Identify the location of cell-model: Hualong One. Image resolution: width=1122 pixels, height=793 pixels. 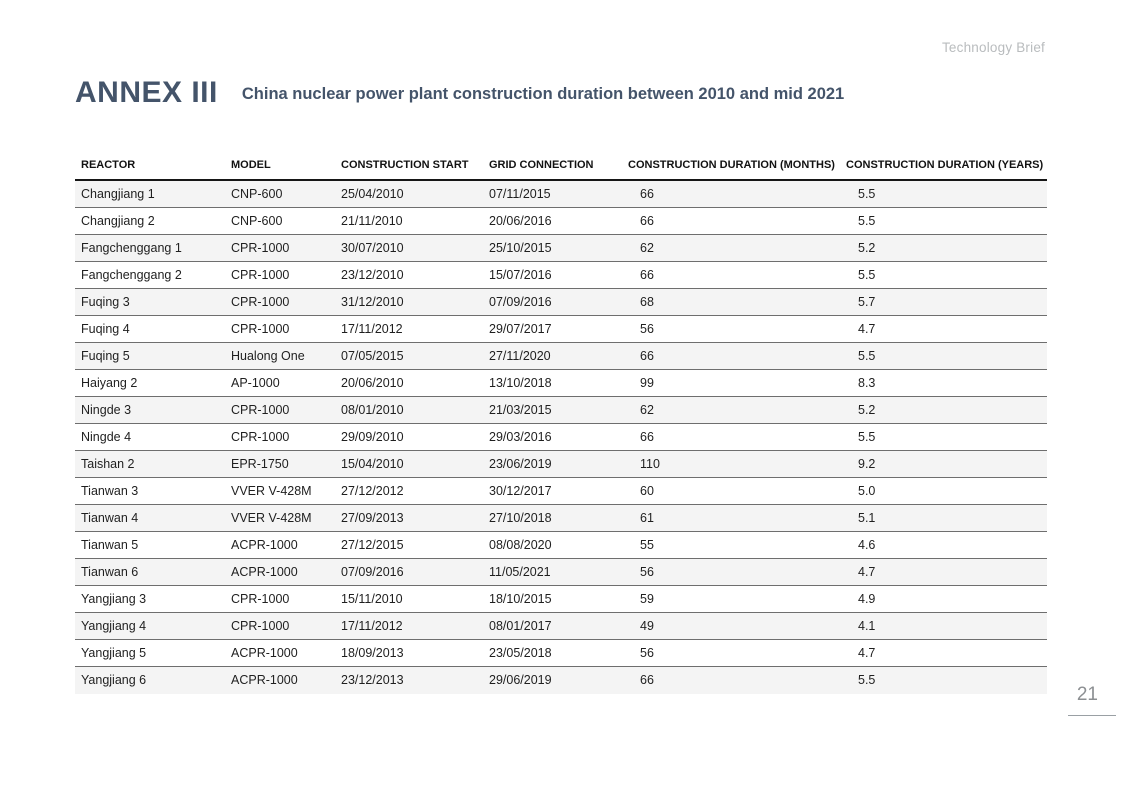
(280, 356).